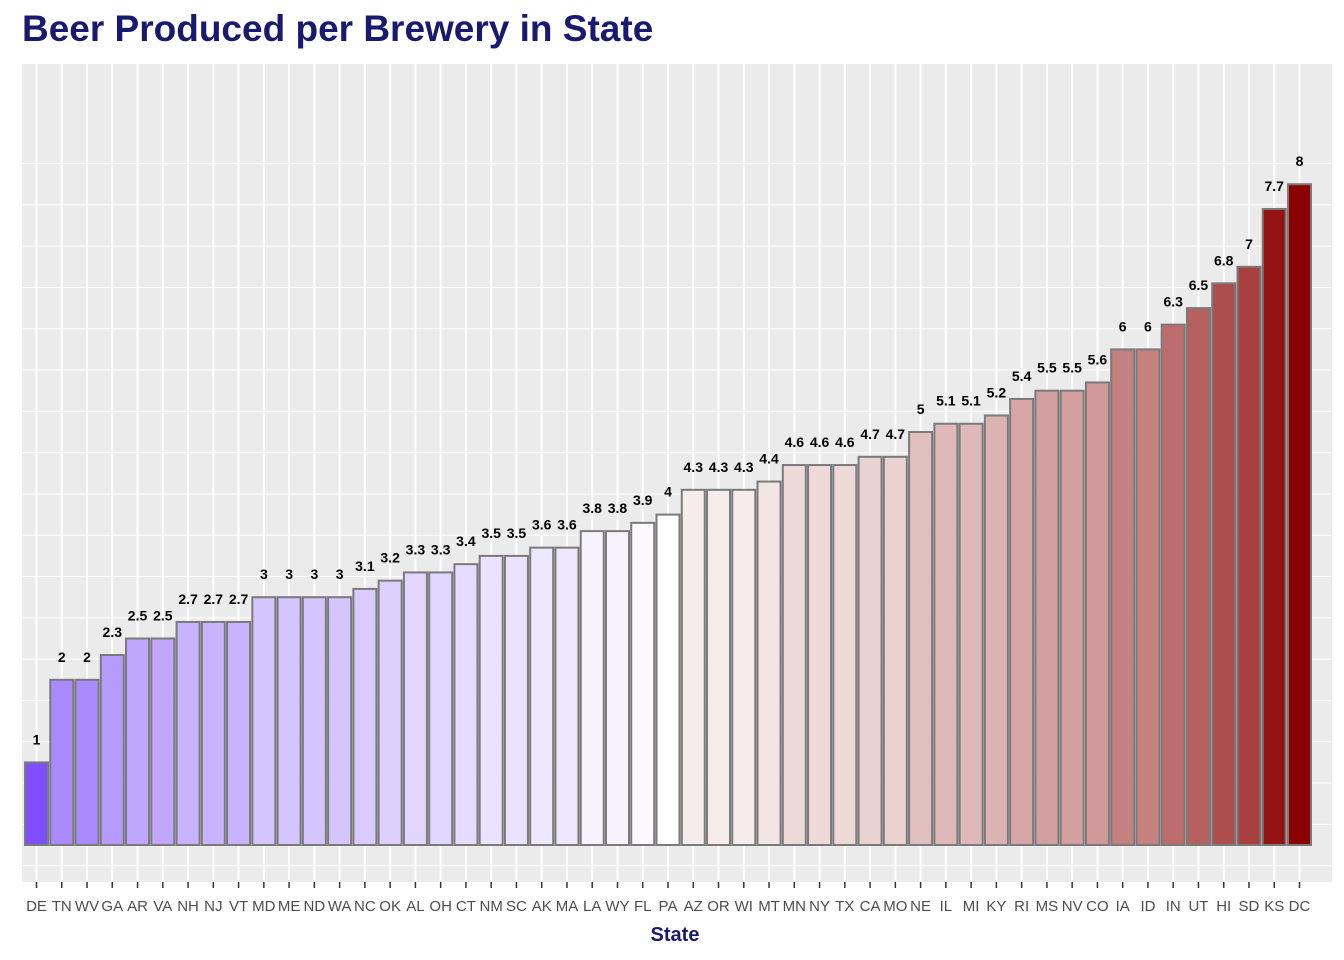 The height and width of the screenshot is (960, 1344). What do you see at coordinates (567, 696) in the screenshot?
I see `bar-ma` at bounding box center [567, 696].